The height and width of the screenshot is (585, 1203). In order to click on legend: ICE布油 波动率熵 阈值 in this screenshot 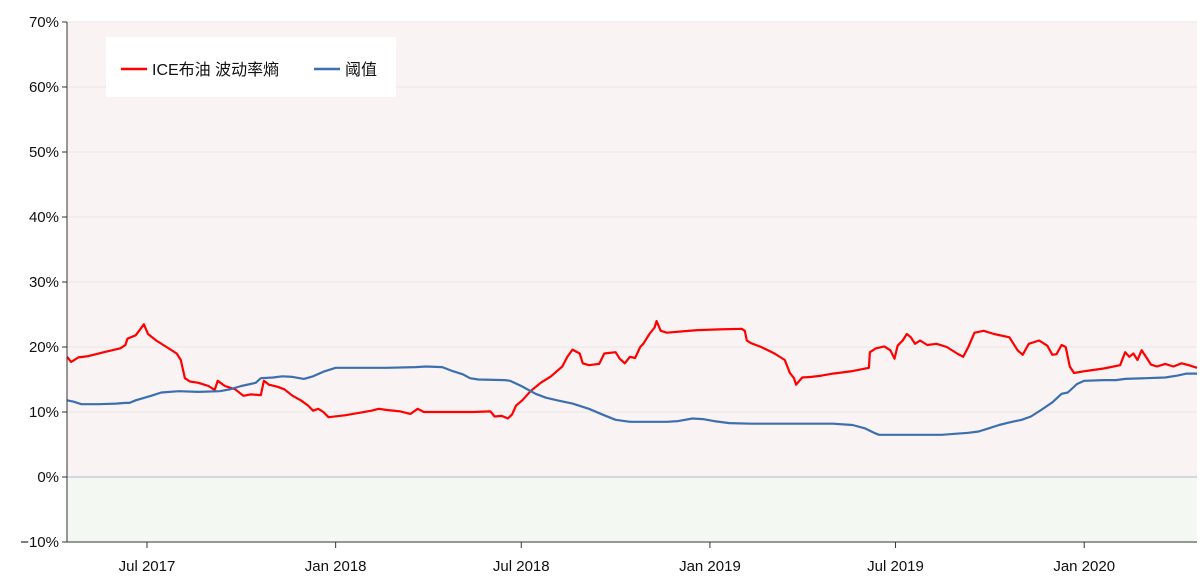, I will do `click(251, 67)`.